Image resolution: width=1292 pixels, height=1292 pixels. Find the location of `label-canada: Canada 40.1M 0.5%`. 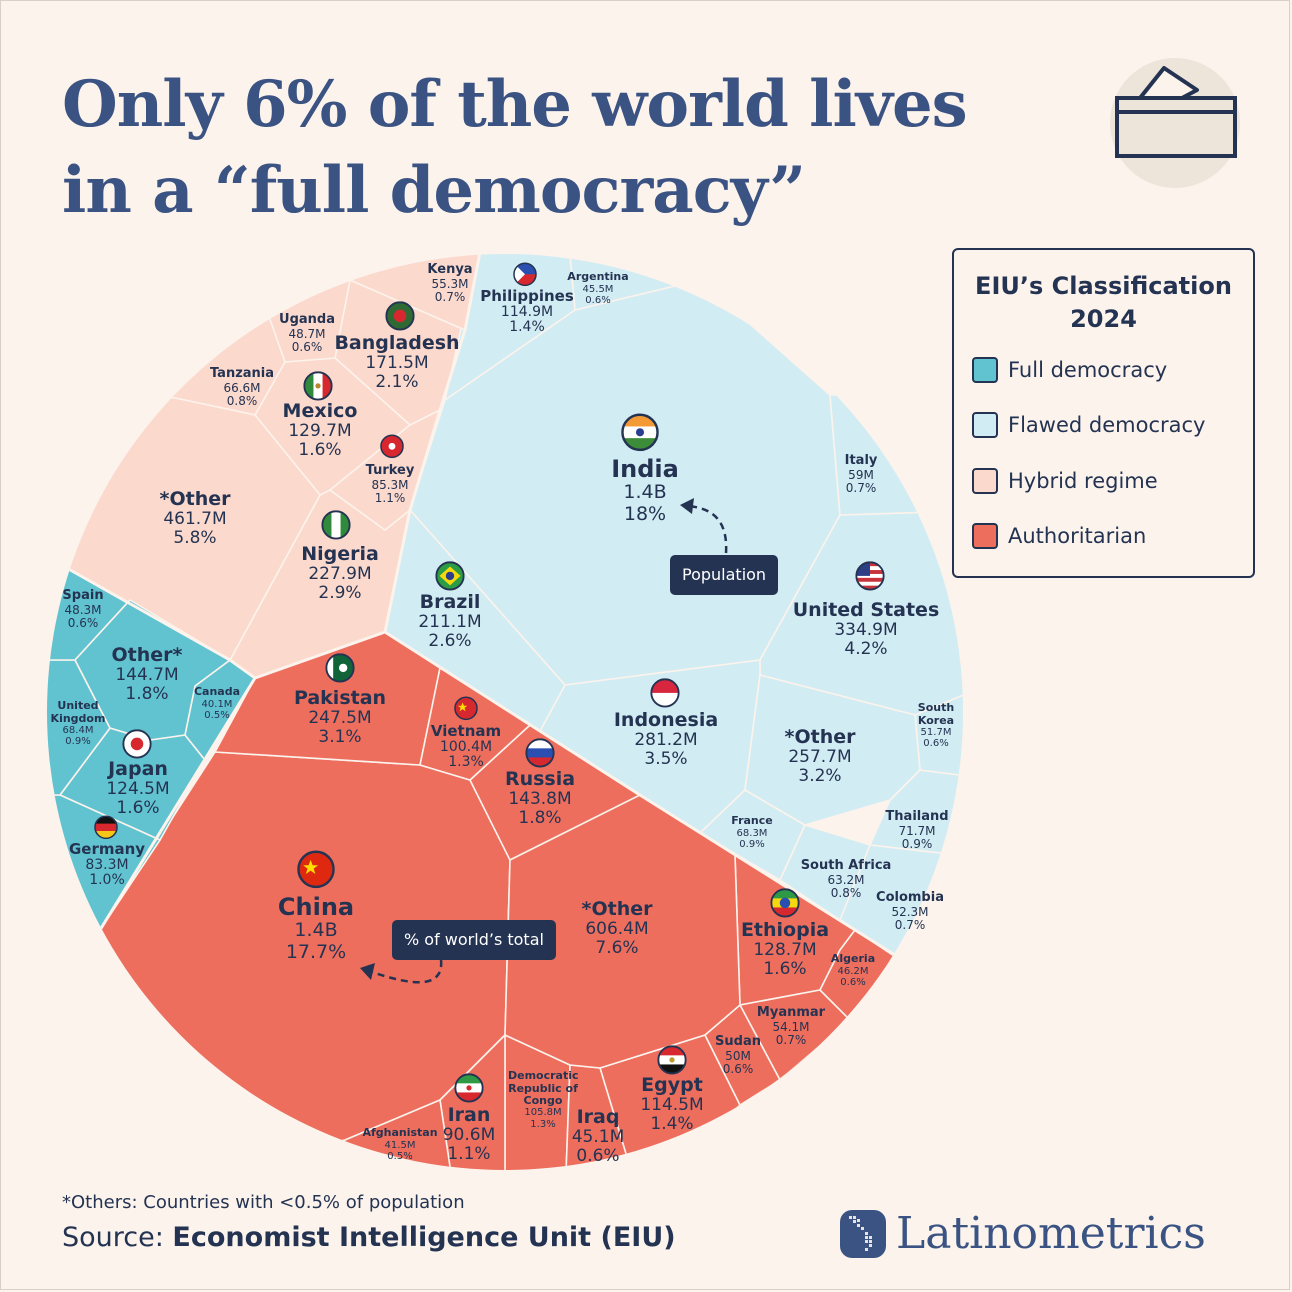

label-canada: Canada 40.1M 0.5% is located at coordinates (217, 703).